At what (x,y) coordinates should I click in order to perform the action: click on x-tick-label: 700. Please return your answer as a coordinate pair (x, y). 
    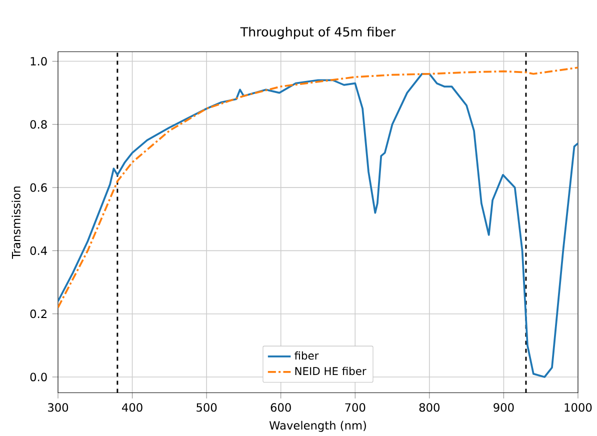
    Looking at the image, I should click on (355, 407).